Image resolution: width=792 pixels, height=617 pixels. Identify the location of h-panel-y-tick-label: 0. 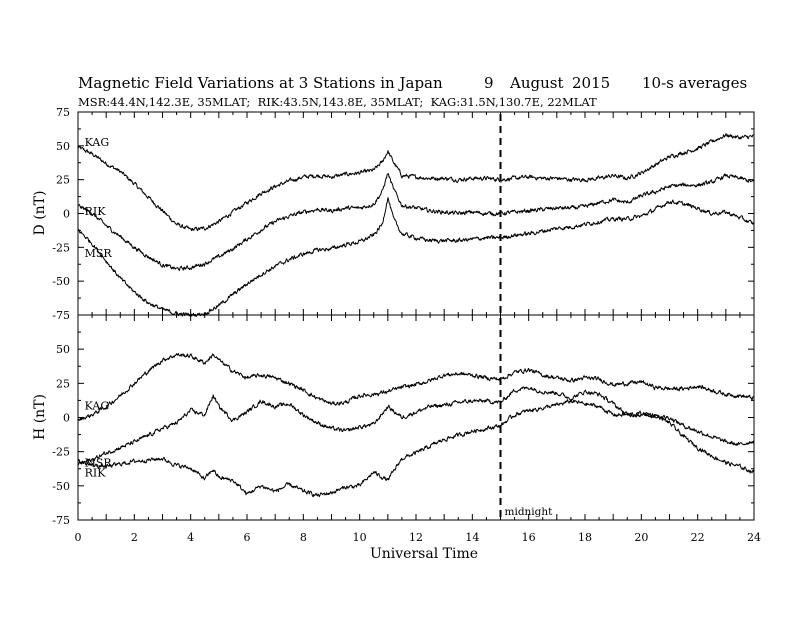
(66, 418).